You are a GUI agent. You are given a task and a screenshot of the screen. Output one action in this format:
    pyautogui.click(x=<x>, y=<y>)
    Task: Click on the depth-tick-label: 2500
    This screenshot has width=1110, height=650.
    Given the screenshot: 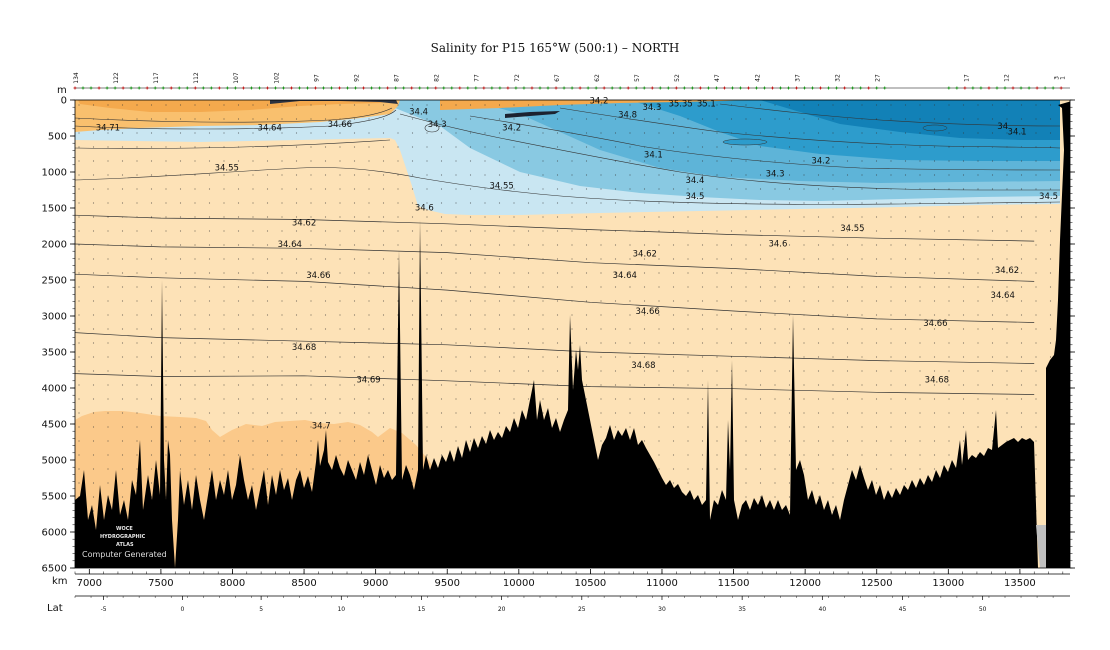 What is the action you would take?
    pyautogui.click(x=54, y=281)
    